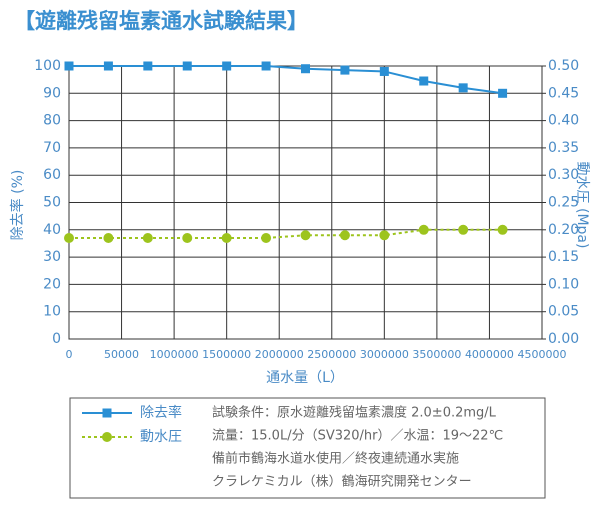 The width and height of the screenshot is (600, 511). What do you see at coordinates (47, 66) in the screenshot?
I see `y-tick-label: 100` at bounding box center [47, 66].